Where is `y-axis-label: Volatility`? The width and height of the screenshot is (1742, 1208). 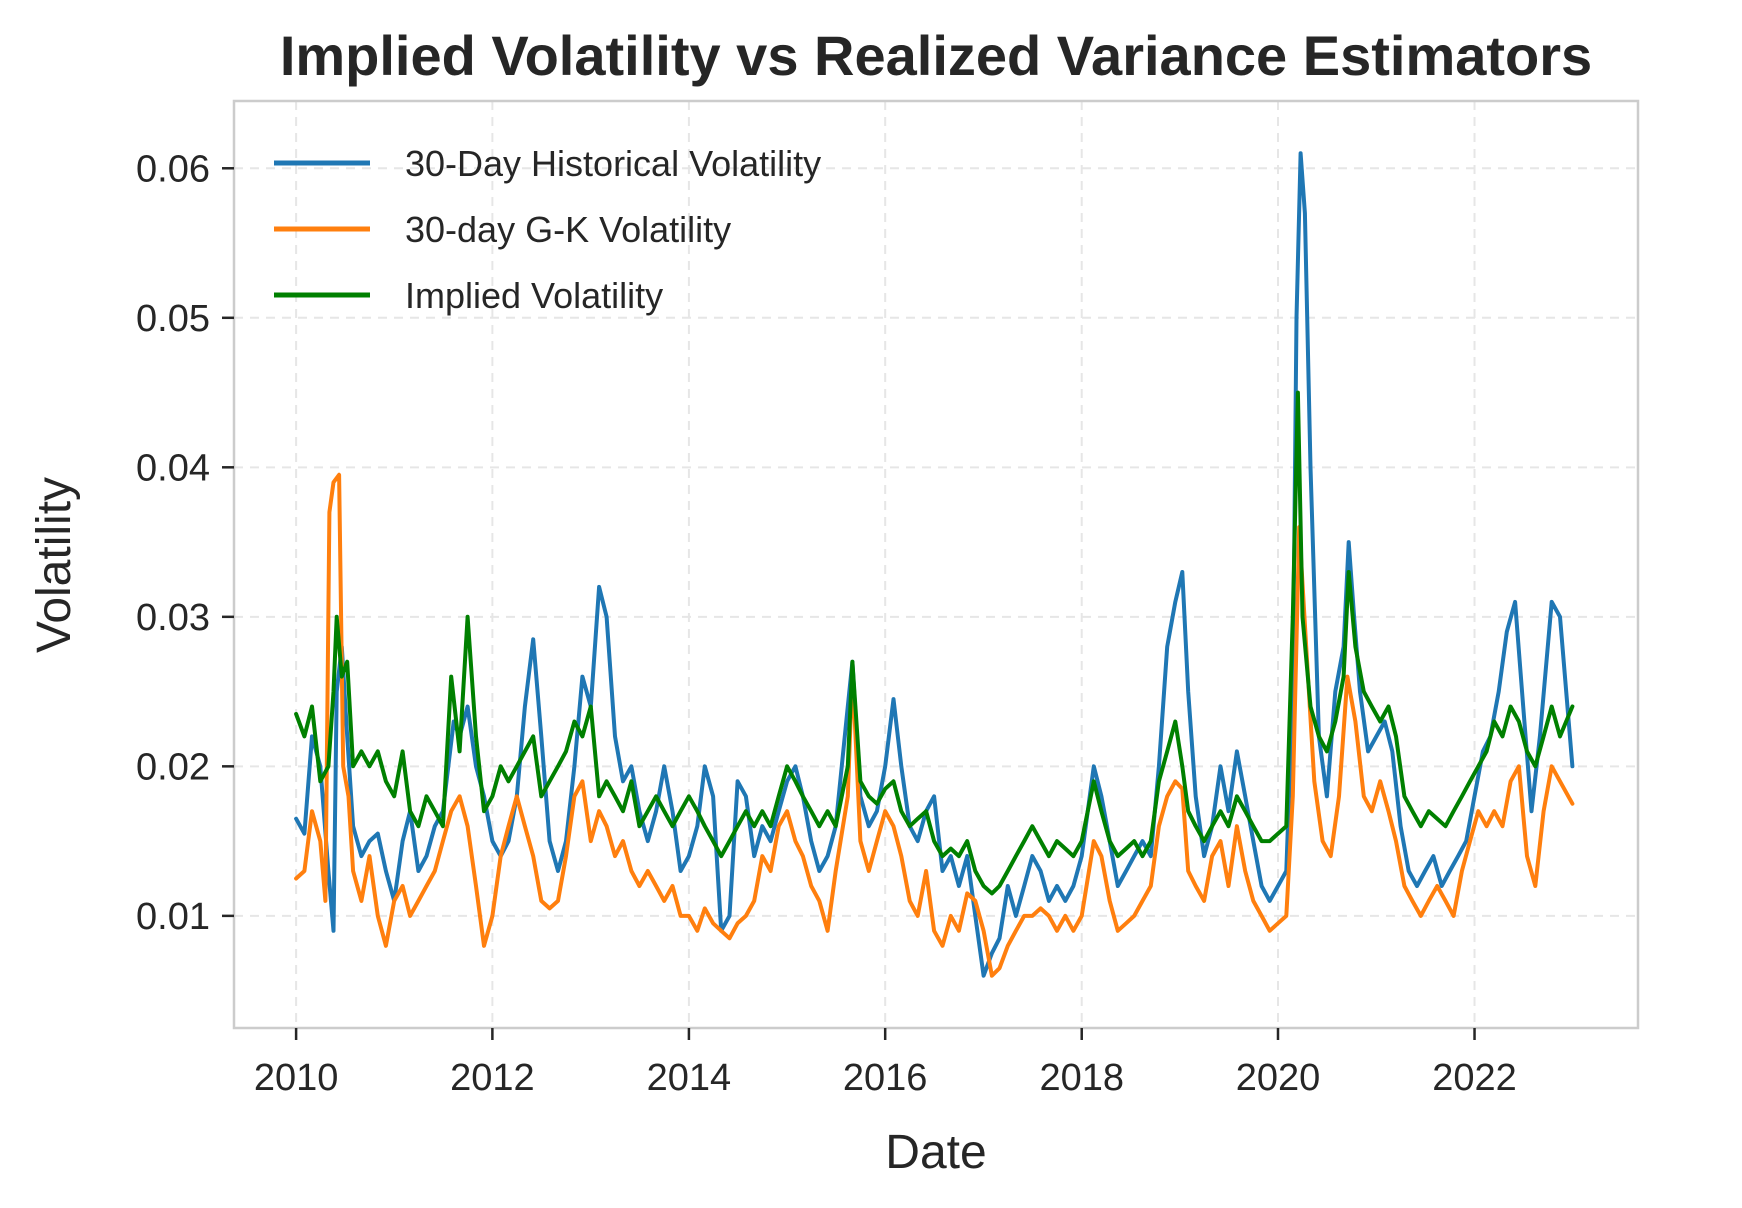 y-axis-label: Volatility is located at coordinates (54, 565).